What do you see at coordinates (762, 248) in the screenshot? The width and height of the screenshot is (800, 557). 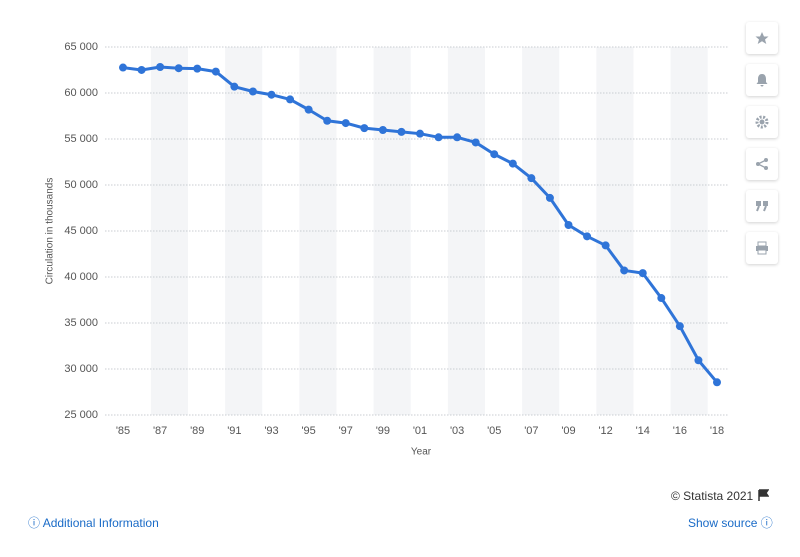 I see `print-button` at bounding box center [762, 248].